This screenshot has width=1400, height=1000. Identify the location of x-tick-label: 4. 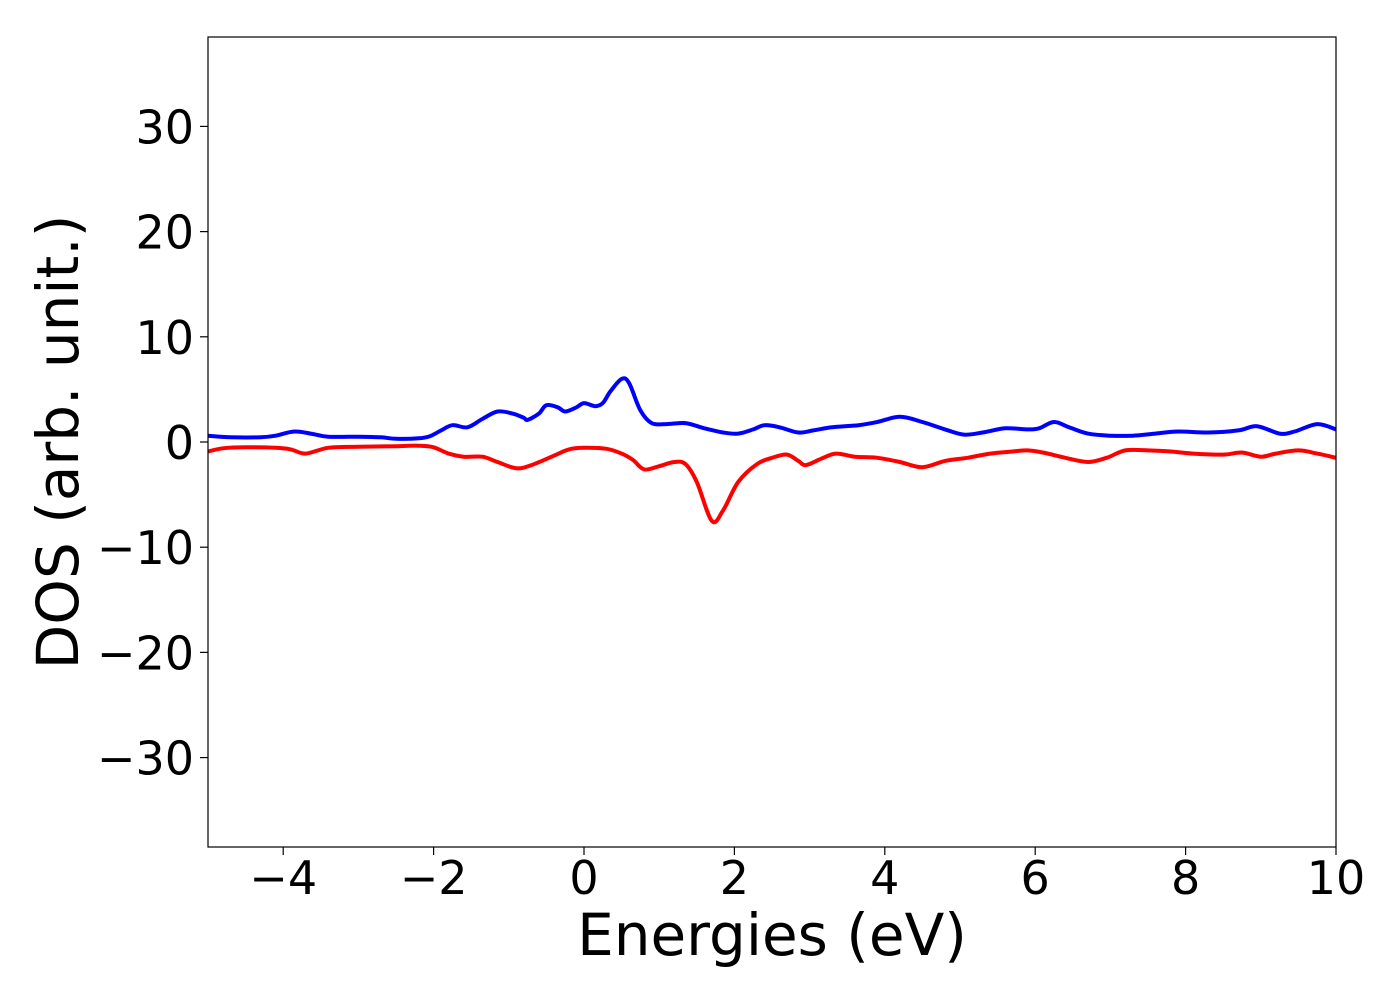
(884, 878).